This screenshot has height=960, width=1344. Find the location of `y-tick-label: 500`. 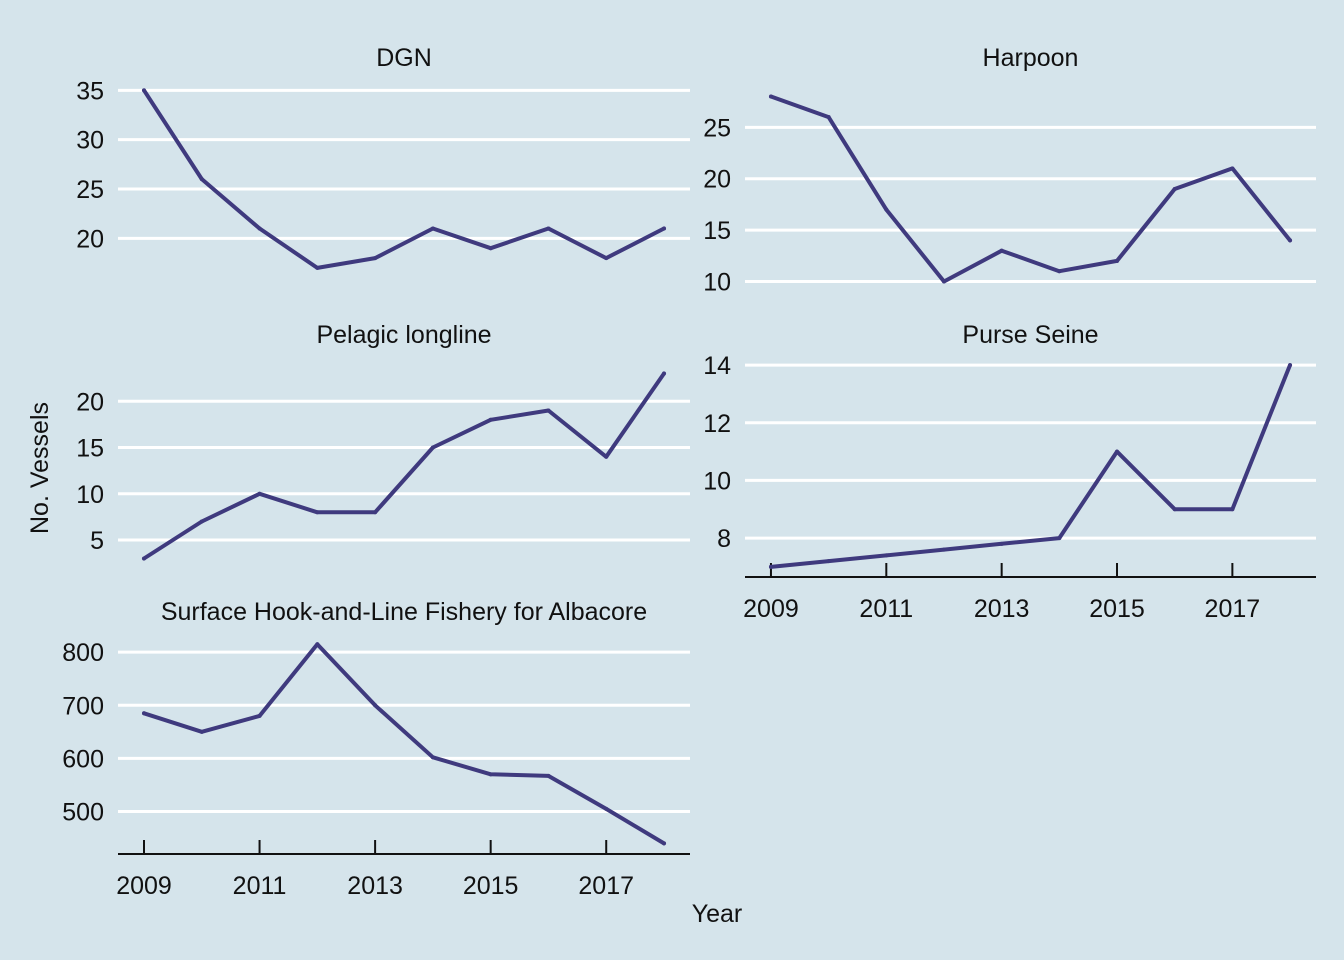

y-tick-label: 500 is located at coordinates (83, 813).